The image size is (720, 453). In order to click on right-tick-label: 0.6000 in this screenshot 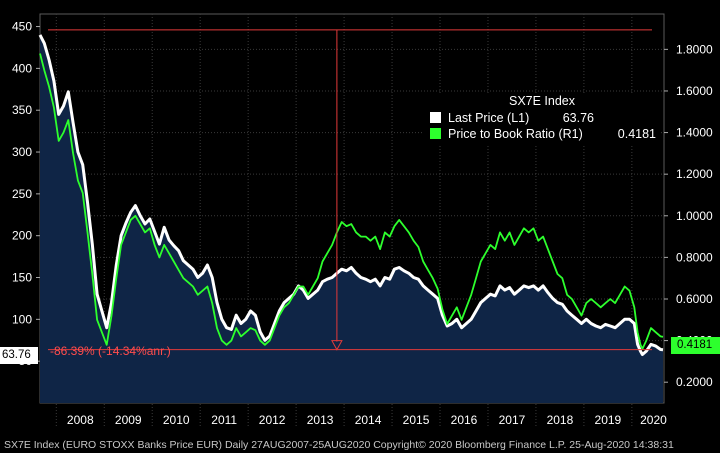, I will do `click(694, 299)`.